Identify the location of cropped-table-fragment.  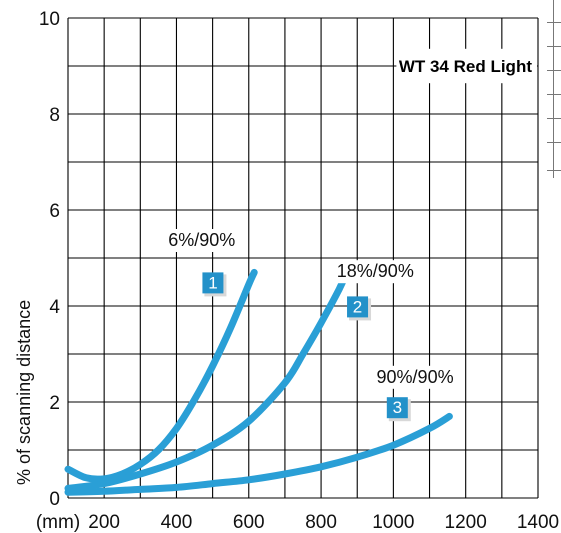
(554, 89).